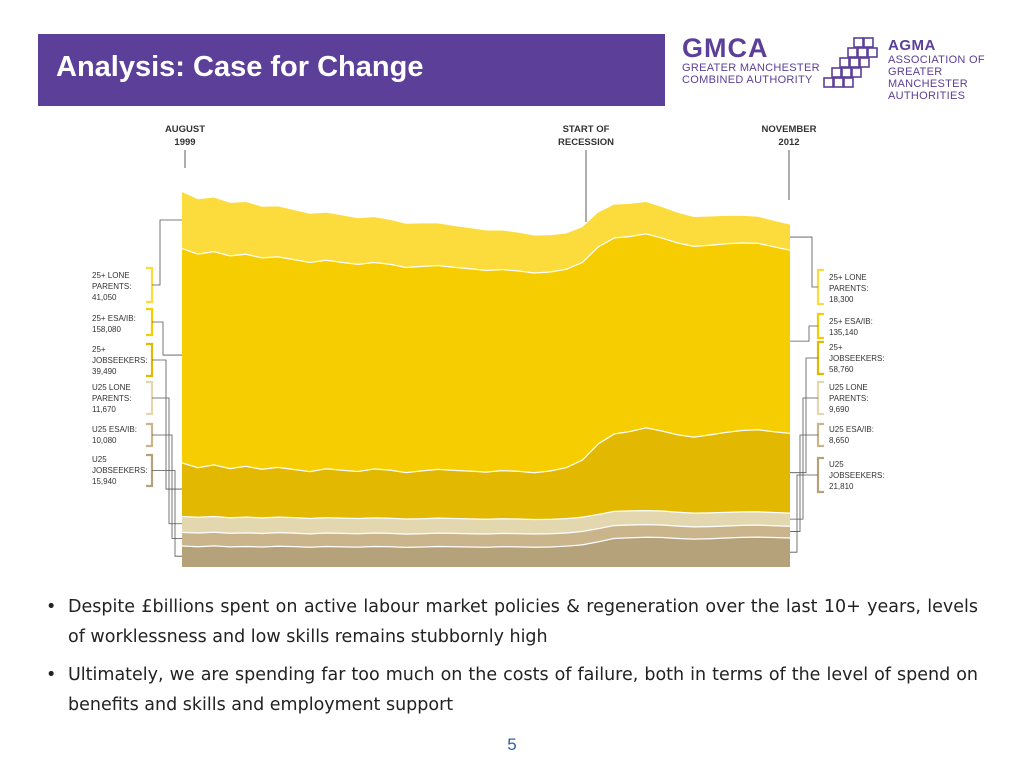 The height and width of the screenshot is (768, 1024). Describe the element at coordinates (111, 275) in the screenshot. I see `left-label-lone-parents-25plus-line1: 25+ LONE` at that location.